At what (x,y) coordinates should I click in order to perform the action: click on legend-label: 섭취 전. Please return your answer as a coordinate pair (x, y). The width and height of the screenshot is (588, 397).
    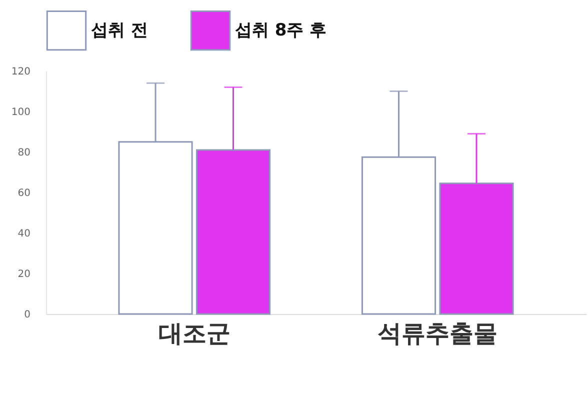
    Looking at the image, I should click on (119, 30).